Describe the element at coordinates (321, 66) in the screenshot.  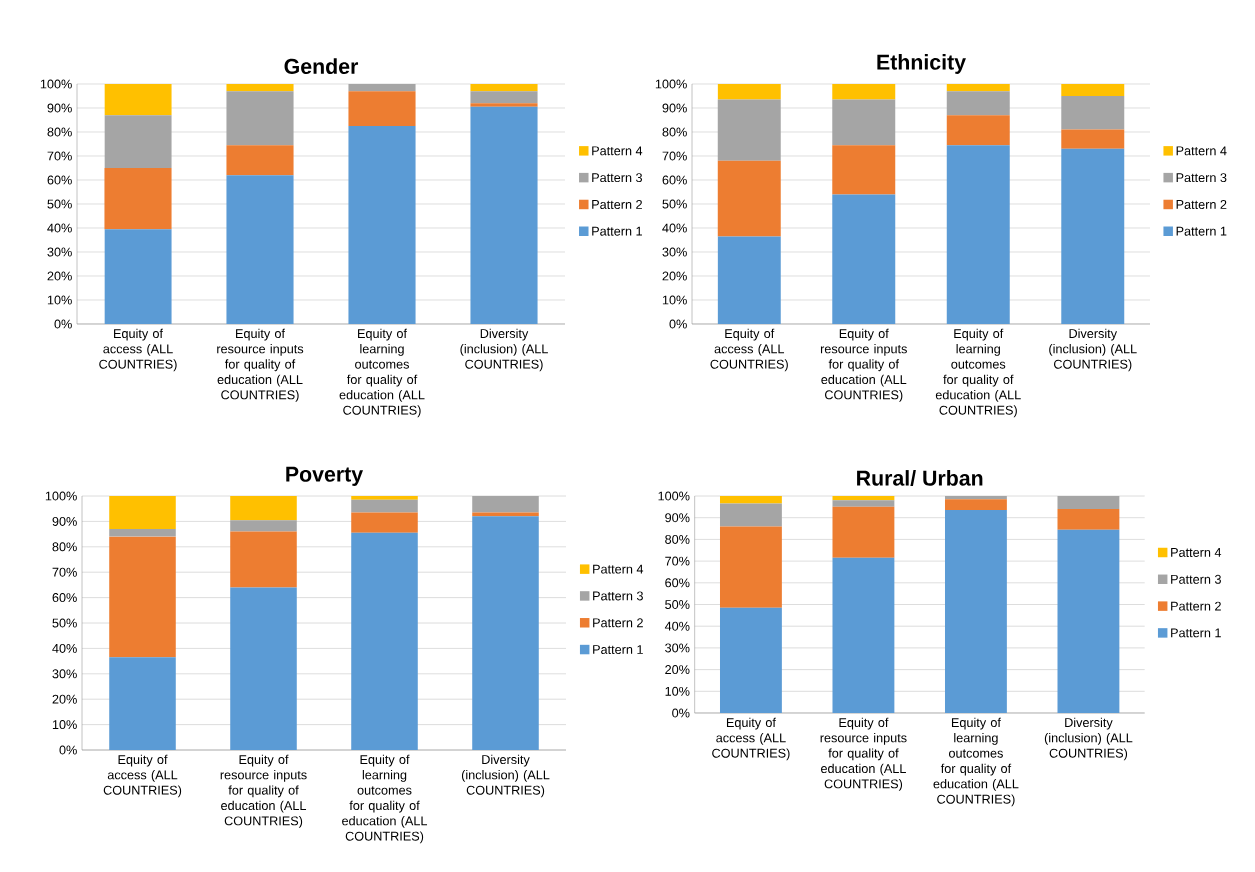
I see `chart-title: Gender` at that location.